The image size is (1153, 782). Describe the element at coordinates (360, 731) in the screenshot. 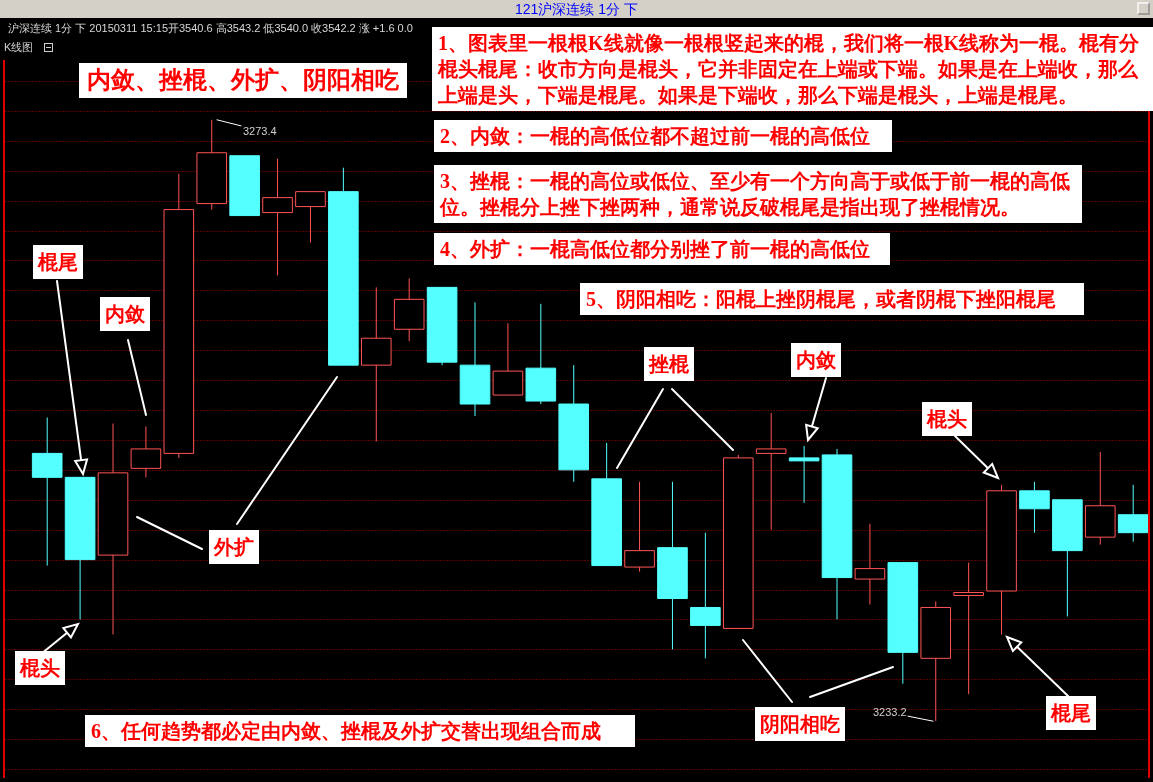

I see `annotation: 6、任何趋势都必定由内敛、挫棍及外扩交替出现组合而成` at that location.